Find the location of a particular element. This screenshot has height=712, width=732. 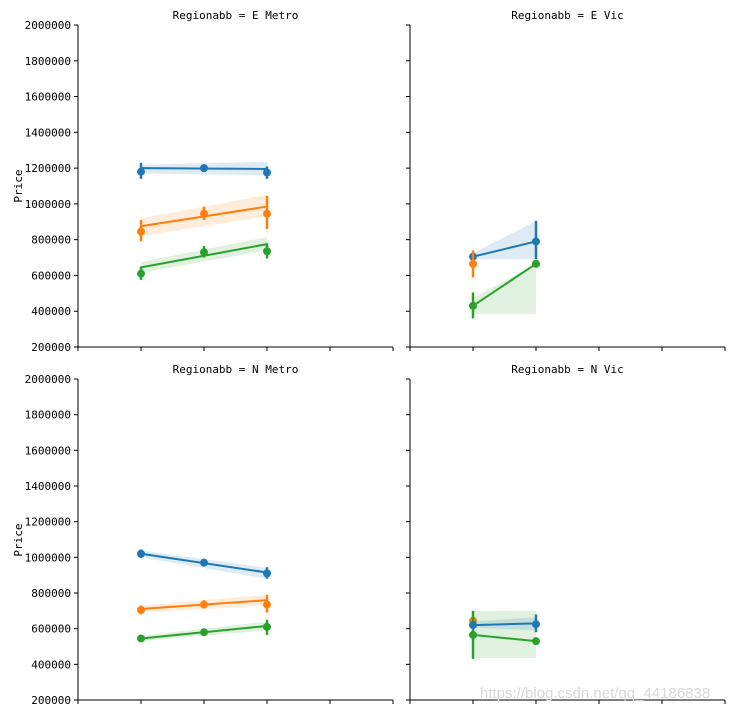

panel-title: Regionabb = E Metro is located at coordinates (236, 15).